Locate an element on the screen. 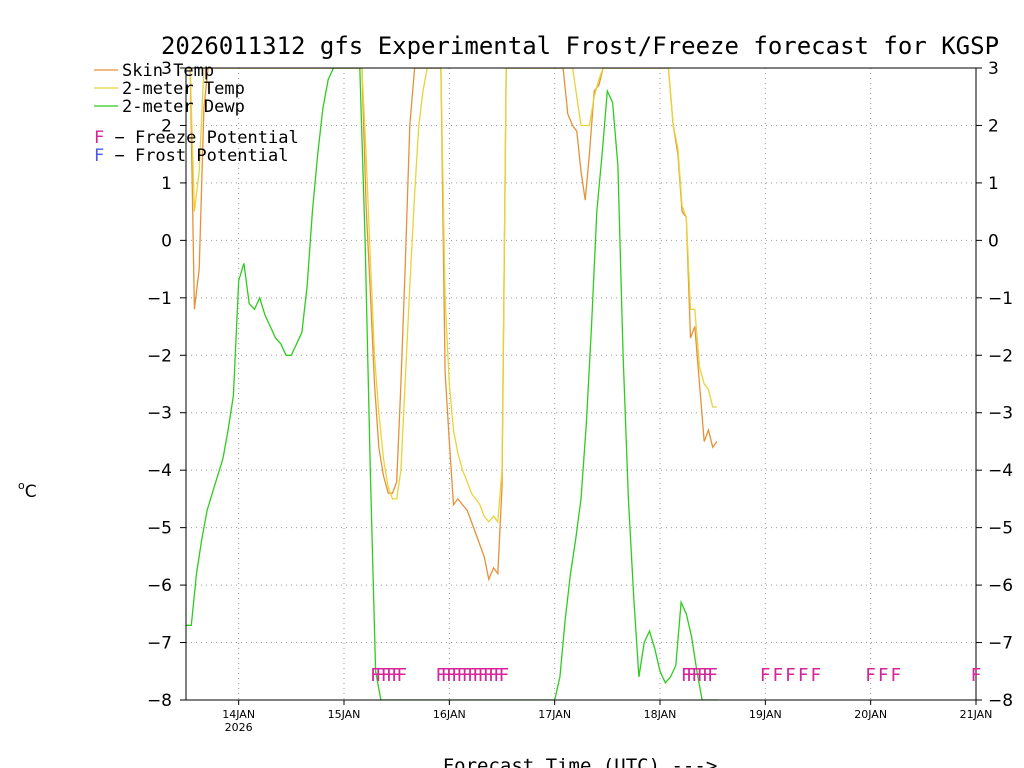 The image size is (1024, 768). y-tick-label-right: −5 is located at coordinates (1000, 529).